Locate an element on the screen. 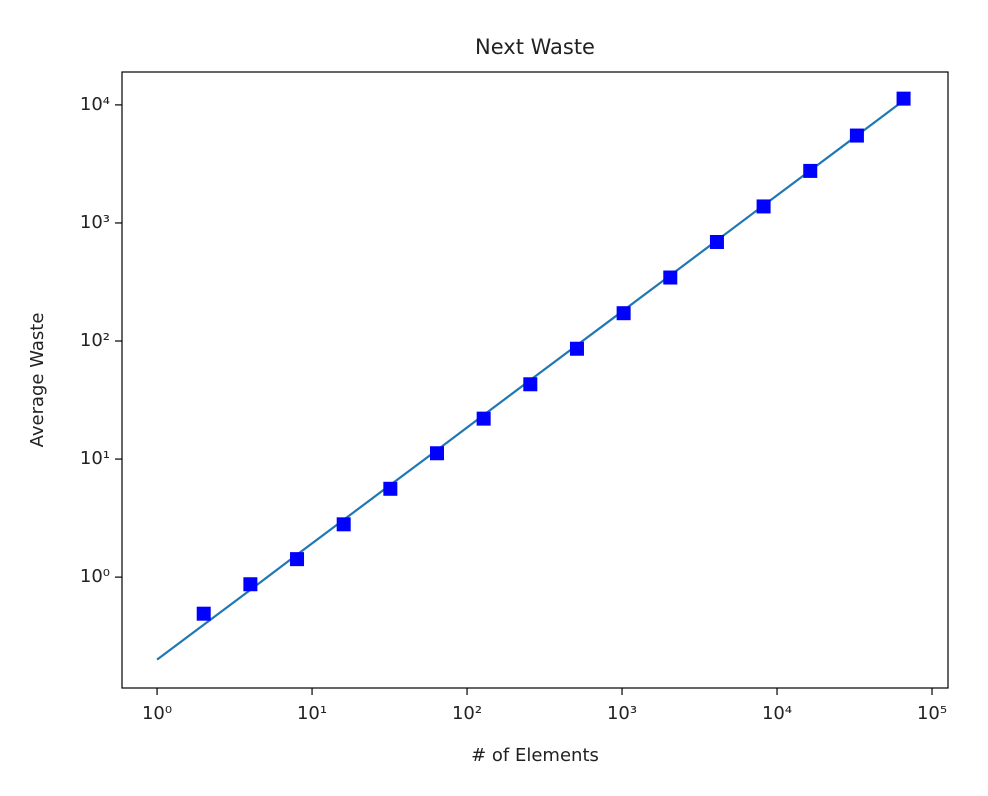 This screenshot has width=988, height=796. y-tick-label: 10³ is located at coordinates (95, 222).